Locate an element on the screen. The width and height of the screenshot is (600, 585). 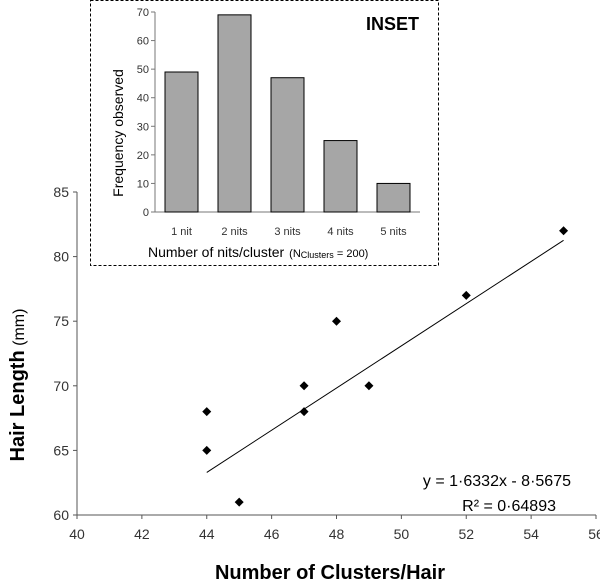
x-tick-label: 54 is located at coordinates (531, 534).